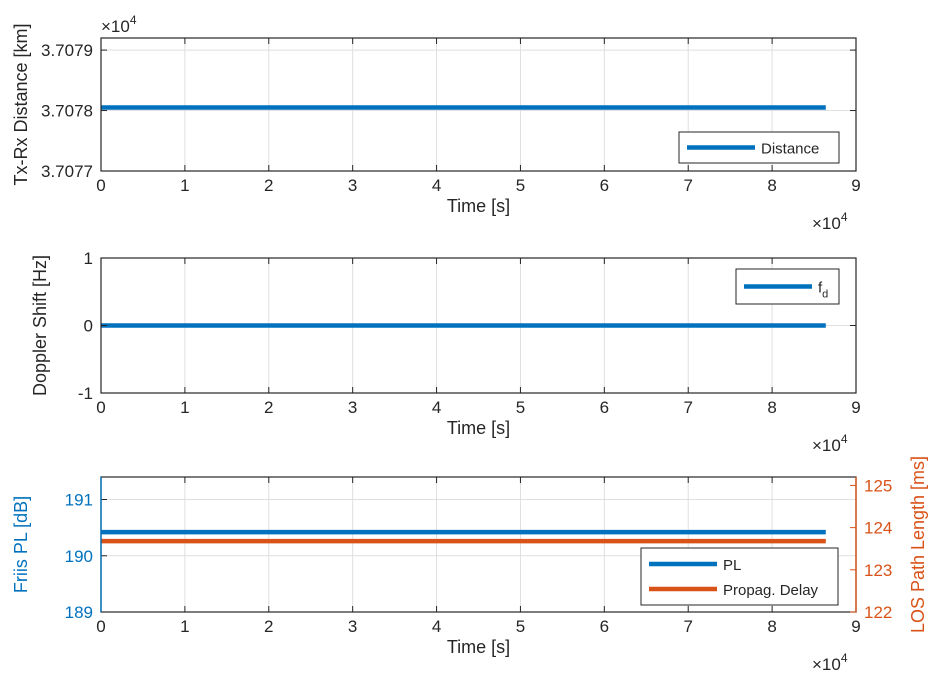  I want to click on y-tick-label: 3.7079, so click(67, 50).